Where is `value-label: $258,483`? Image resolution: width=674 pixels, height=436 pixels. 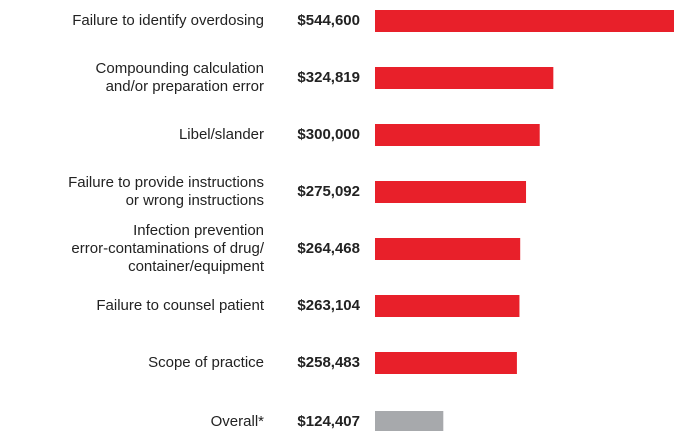 value-label: $258,483 is located at coordinates (328, 362).